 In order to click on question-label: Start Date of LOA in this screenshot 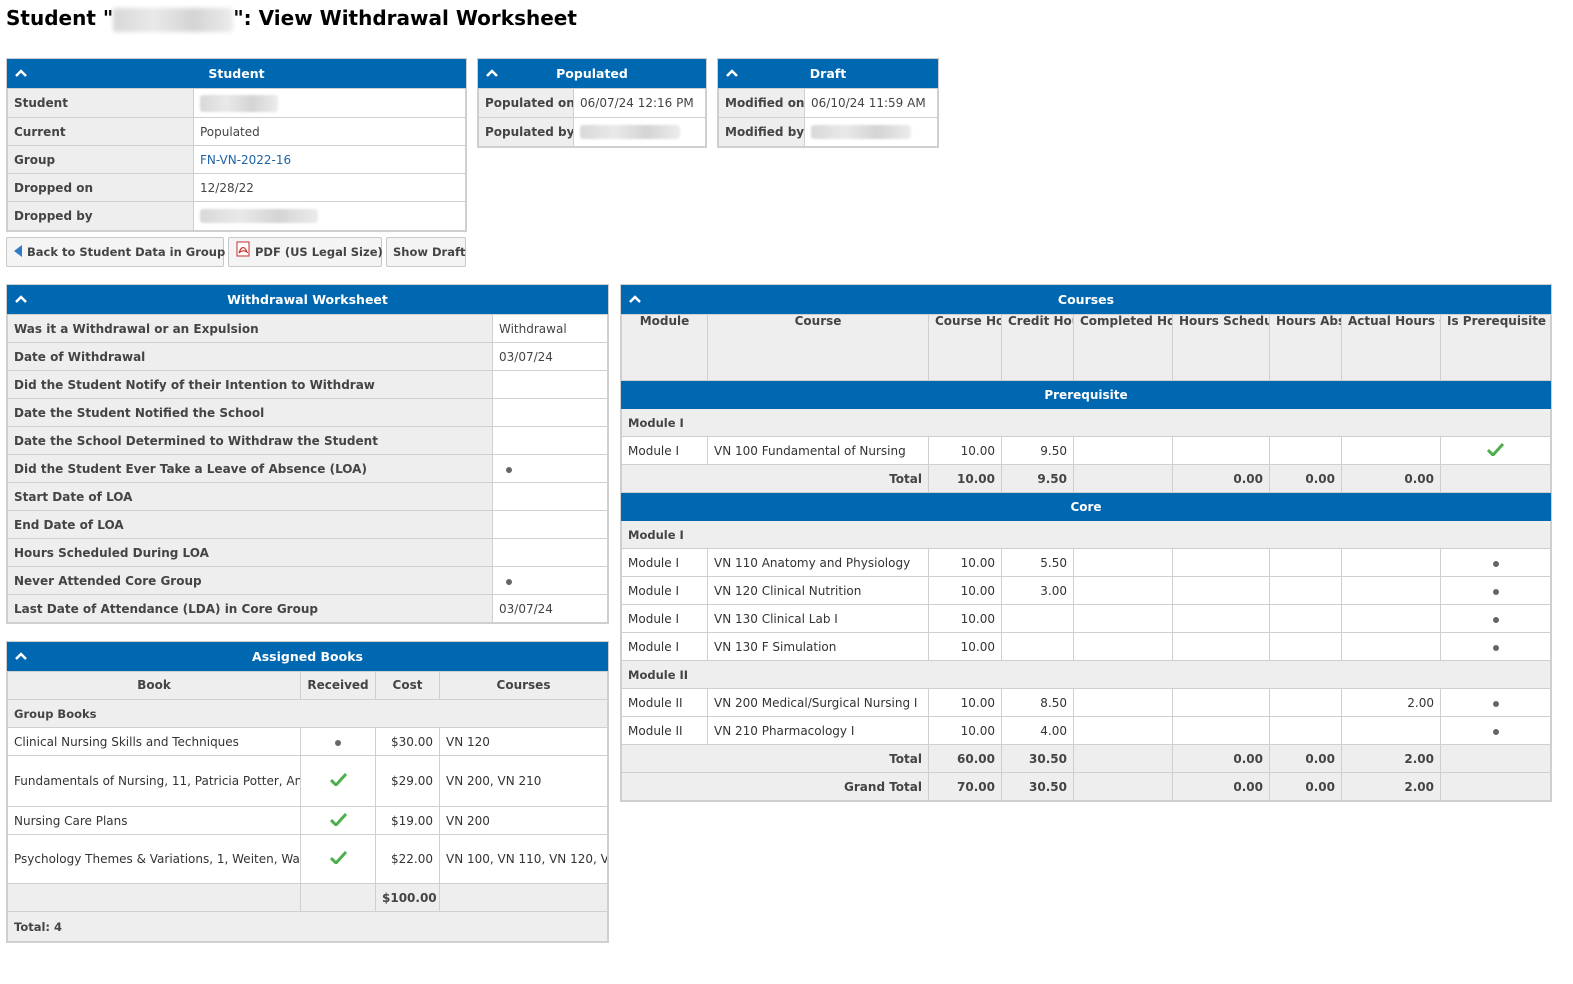, I will do `click(250, 496)`.